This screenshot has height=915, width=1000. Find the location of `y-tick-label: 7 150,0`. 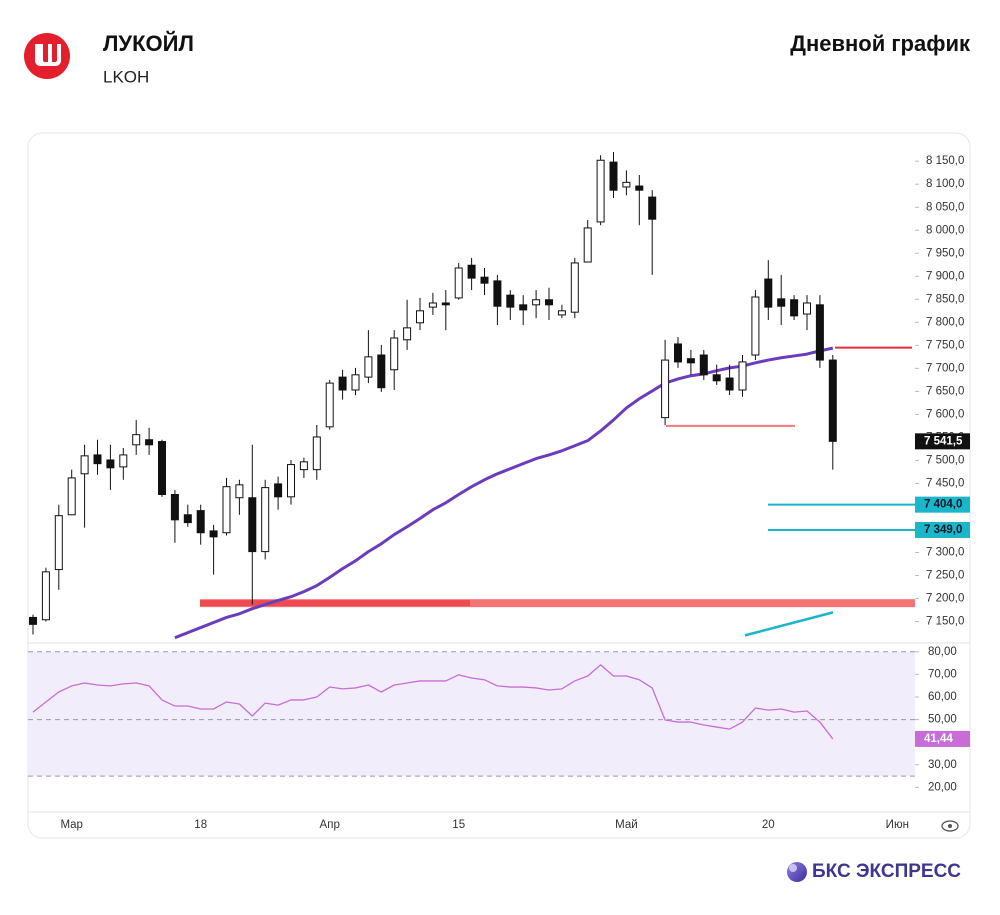

y-tick-label: 7 150,0 is located at coordinates (945, 622).